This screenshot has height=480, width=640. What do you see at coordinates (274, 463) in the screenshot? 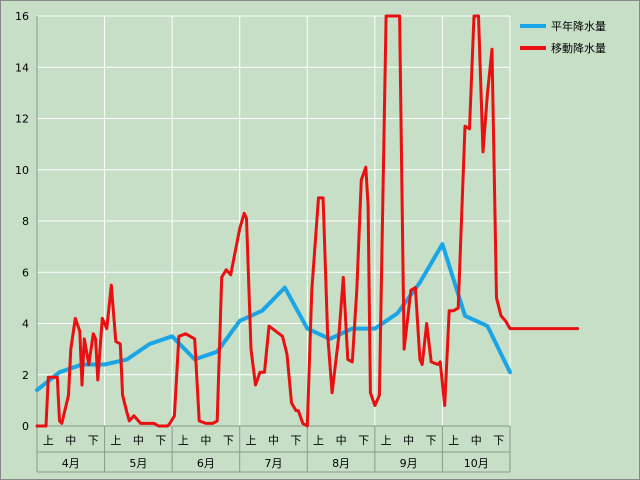
I see `x-month-label: 7月` at bounding box center [274, 463].